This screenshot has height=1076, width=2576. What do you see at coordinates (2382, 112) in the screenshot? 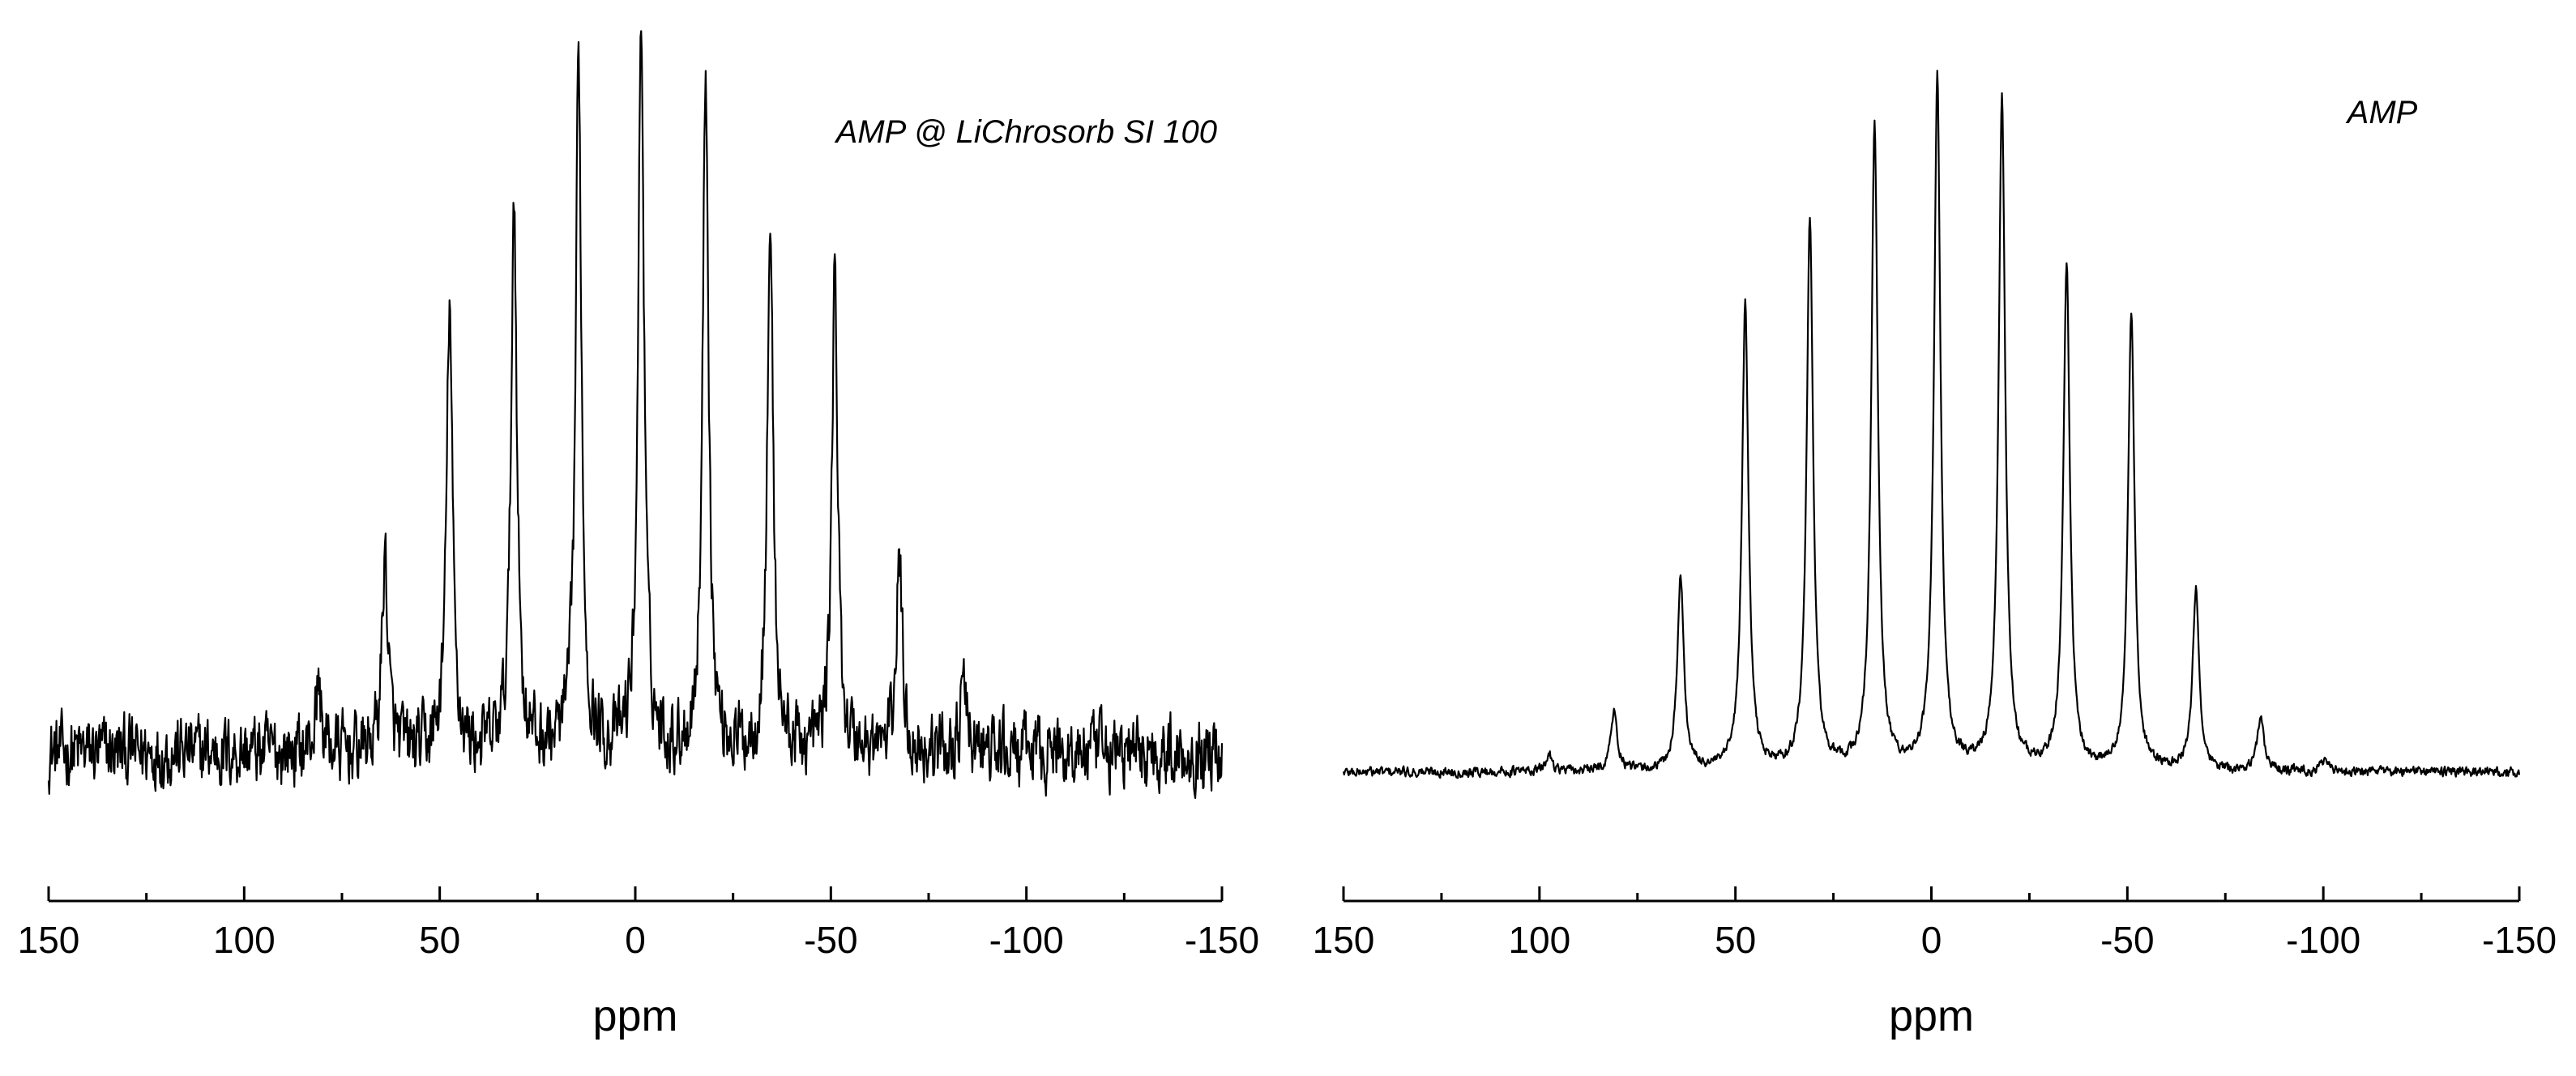
I see `panel-title: AMP` at bounding box center [2382, 112].